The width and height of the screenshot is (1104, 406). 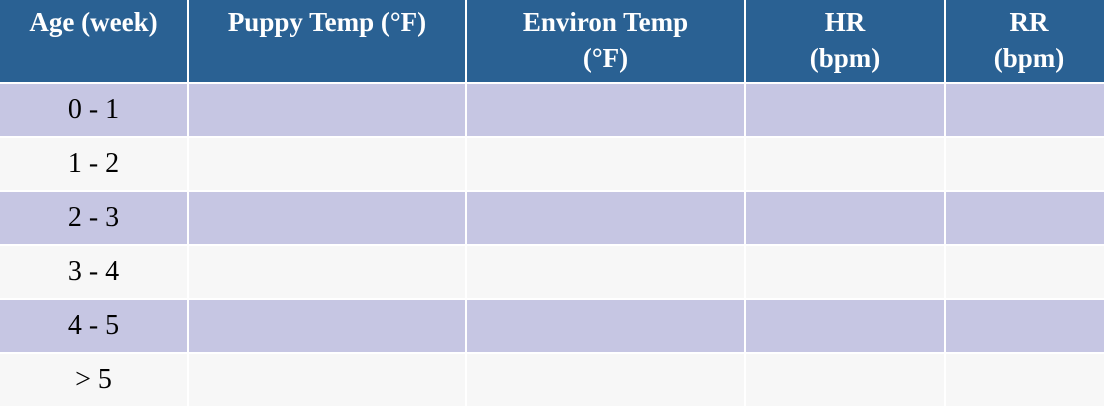 What do you see at coordinates (93, 326) in the screenshot?
I see `cell-age: 4 - 5` at bounding box center [93, 326].